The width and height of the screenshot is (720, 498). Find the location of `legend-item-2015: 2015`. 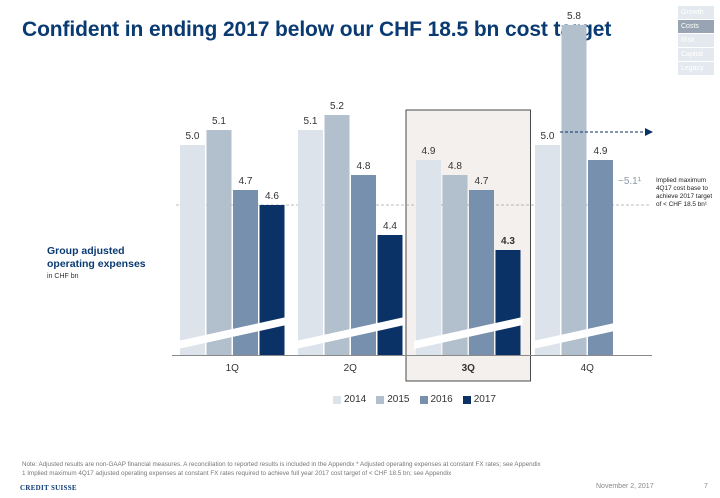

legend-item-2015: 2015 is located at coordinates (393, 399).